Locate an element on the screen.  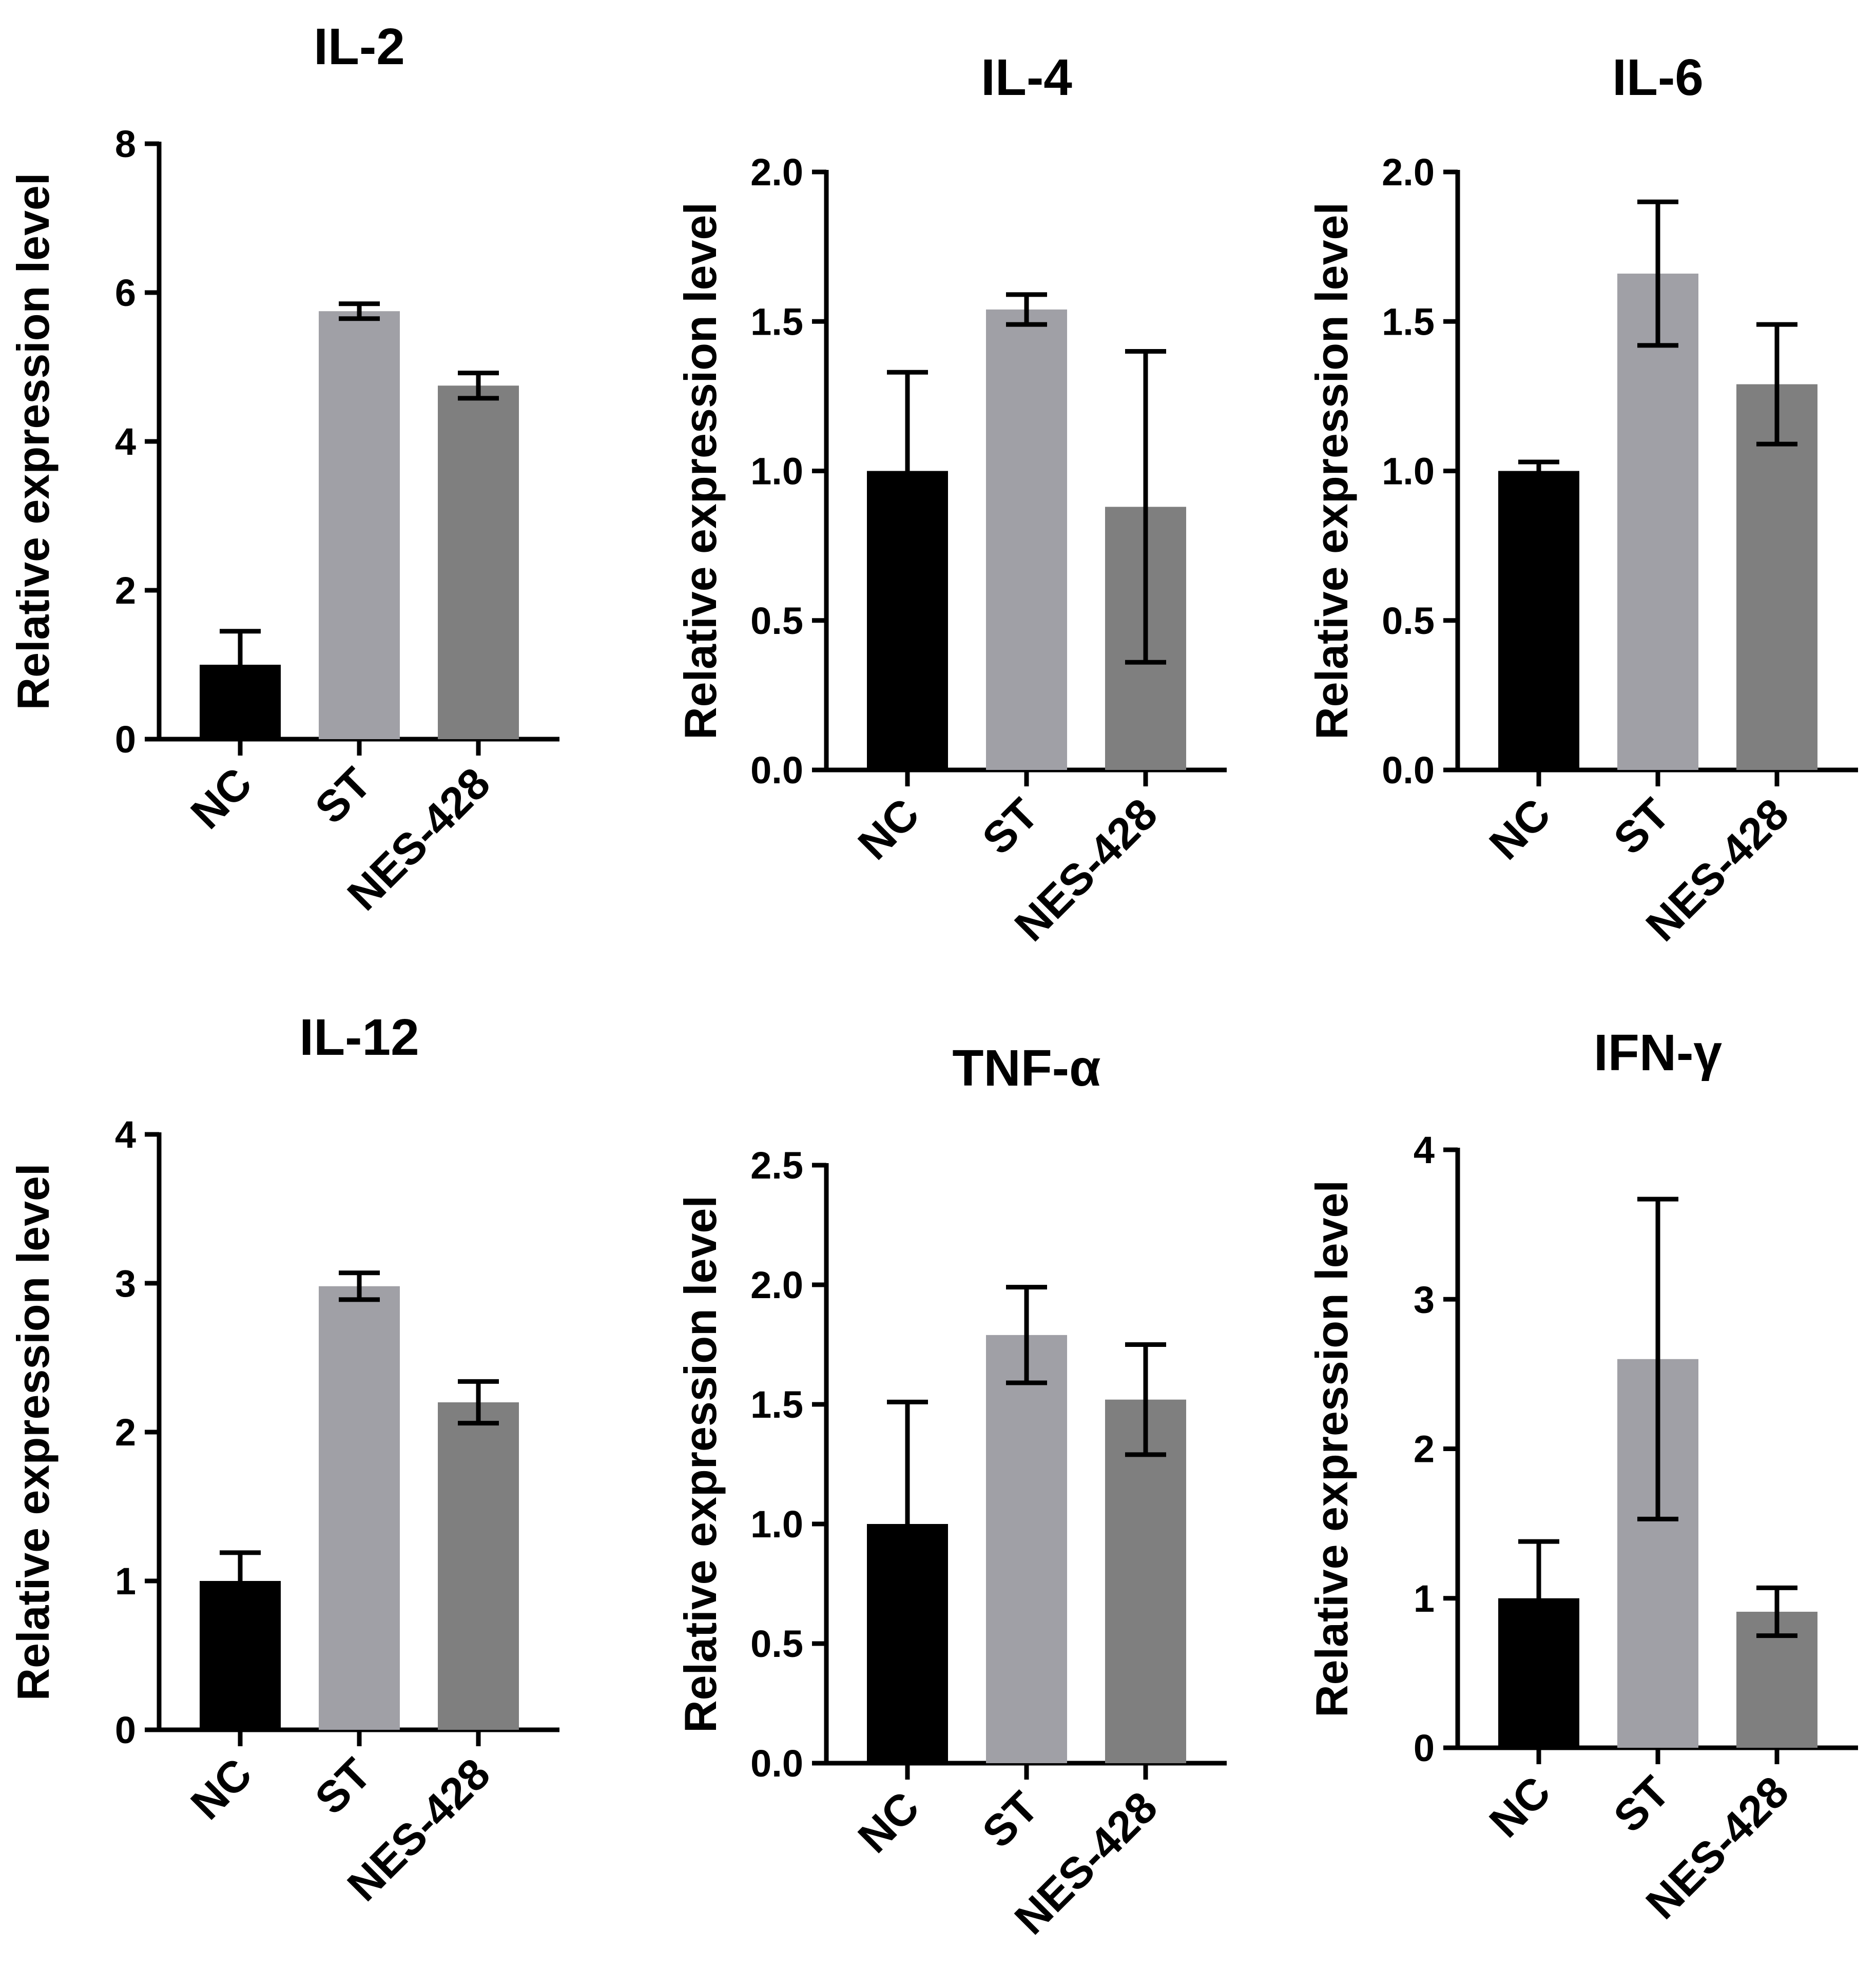
y-tick-label: 8 is located at coordinates (126, 144).